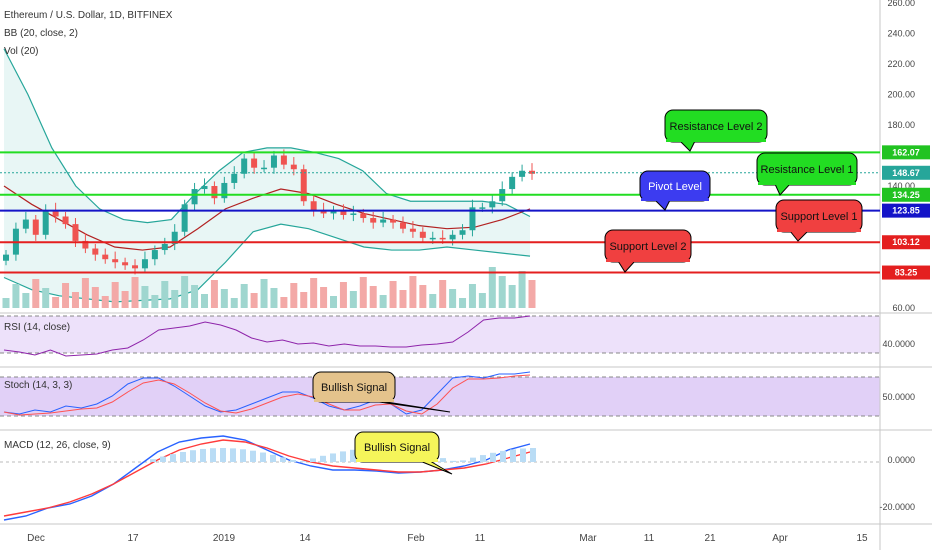  I want to click on rsi-tick-label: 40.0000, so click(898, 344).